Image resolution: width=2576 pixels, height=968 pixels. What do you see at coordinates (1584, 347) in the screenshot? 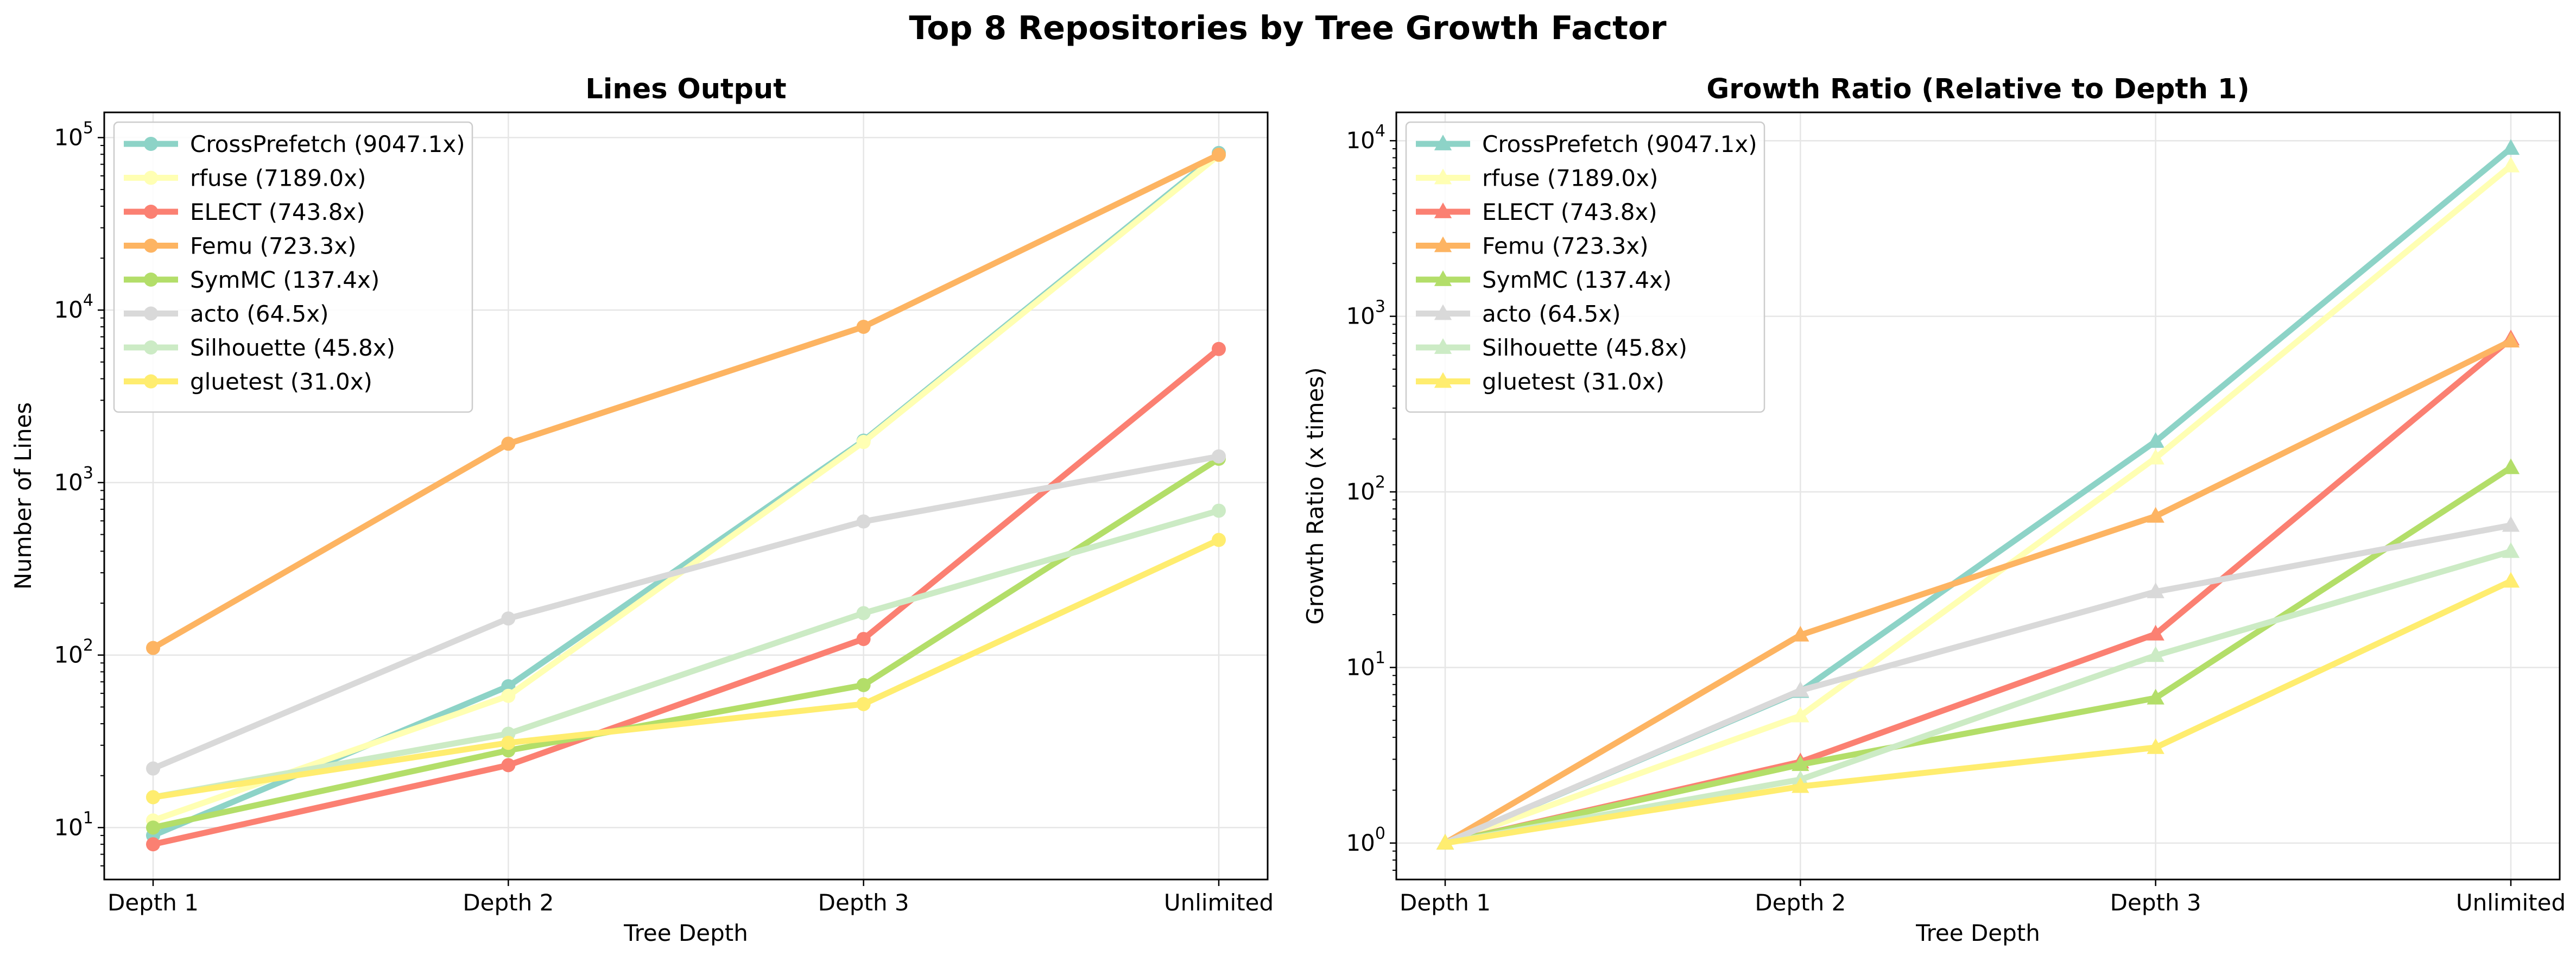
I see `legend-label: Silhouette (45.8x)` at bounding box center [1584, 347].